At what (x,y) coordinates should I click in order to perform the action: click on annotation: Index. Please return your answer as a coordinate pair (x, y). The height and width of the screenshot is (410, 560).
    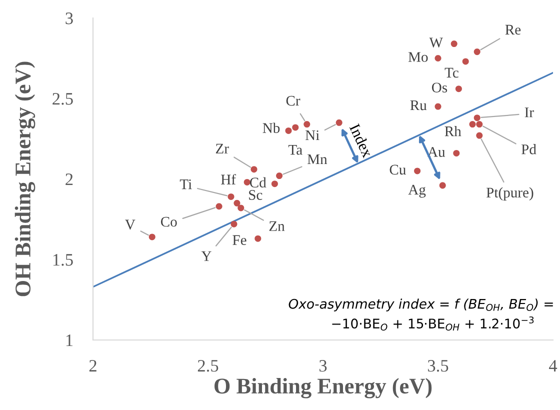
    Looking at the image, I should click on (361, 140).